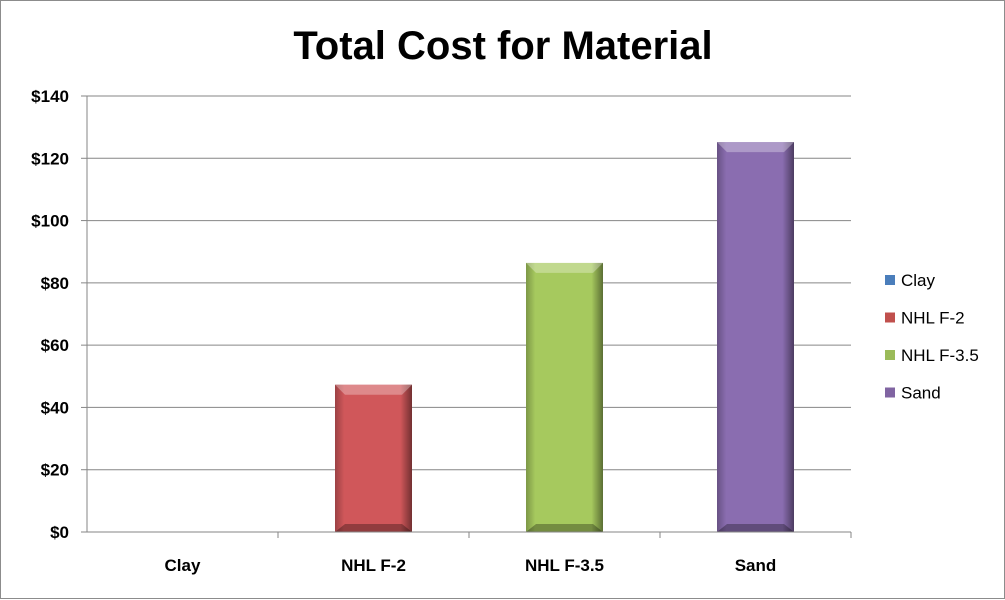 The image size is (1005, 600). I want to click on y-tick-label: $40, so click(55, 407).